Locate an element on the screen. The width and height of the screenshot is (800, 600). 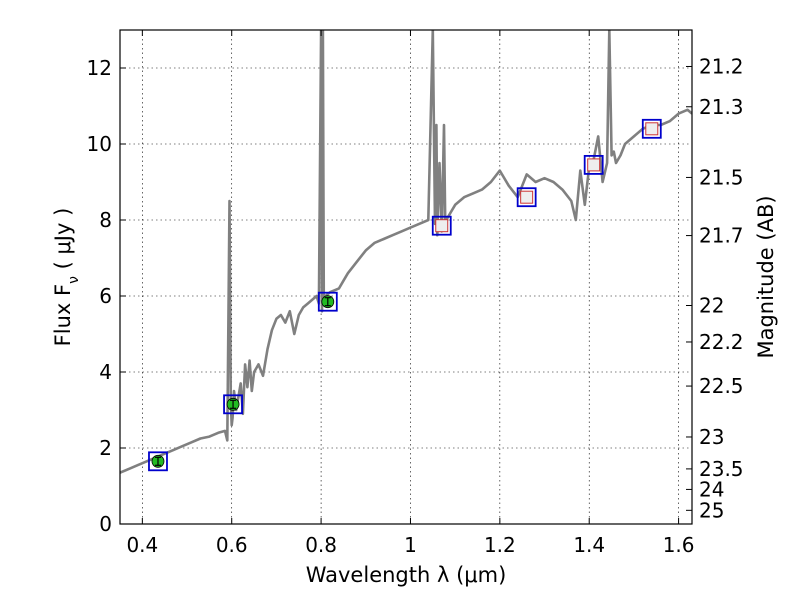
x-tick-label: 0.6 is located at coordinates (232, 545).